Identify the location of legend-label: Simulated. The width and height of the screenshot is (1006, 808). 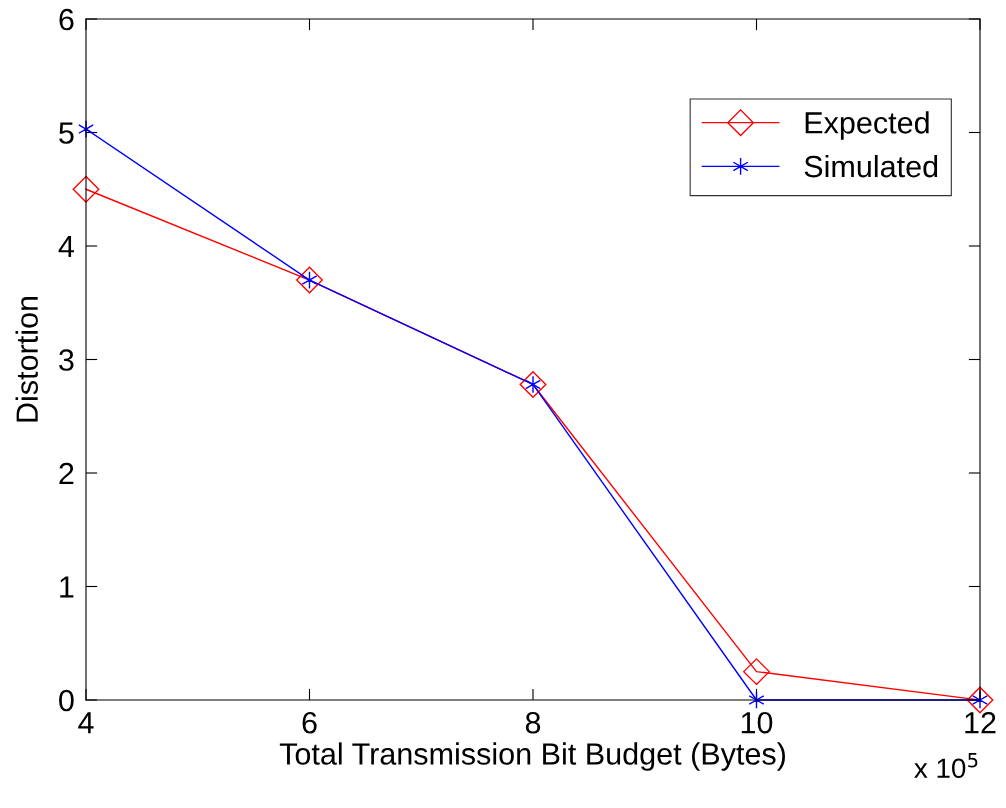
(871, 166).